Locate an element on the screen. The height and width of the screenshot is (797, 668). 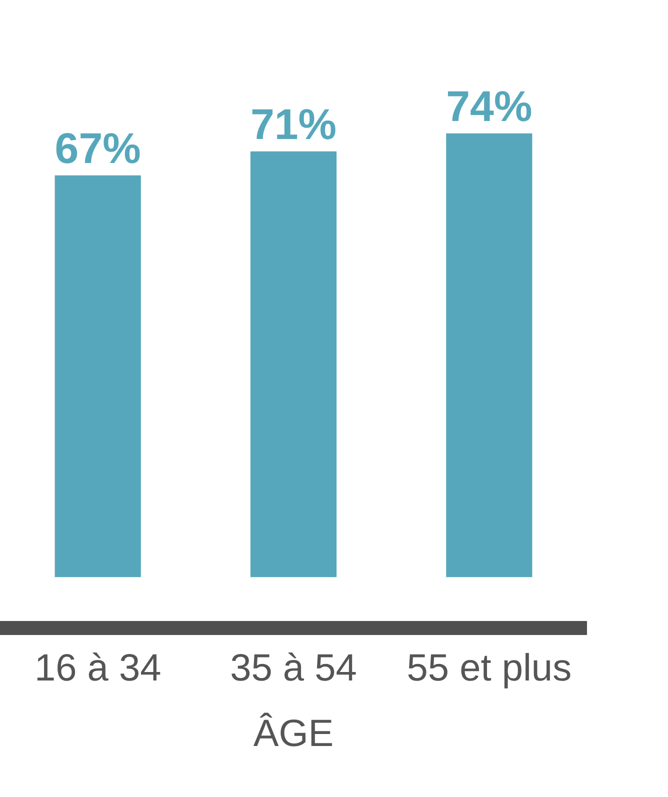
x-axis-title: ÂGE is located at coordinates (293, 734).